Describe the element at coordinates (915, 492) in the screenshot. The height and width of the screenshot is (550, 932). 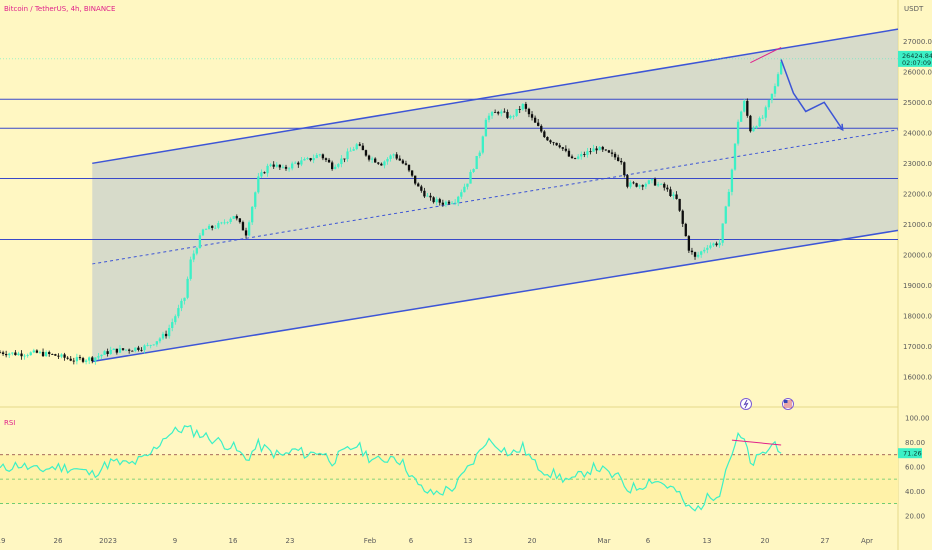
I see `rsi-tick-label: 40.00` at that location.